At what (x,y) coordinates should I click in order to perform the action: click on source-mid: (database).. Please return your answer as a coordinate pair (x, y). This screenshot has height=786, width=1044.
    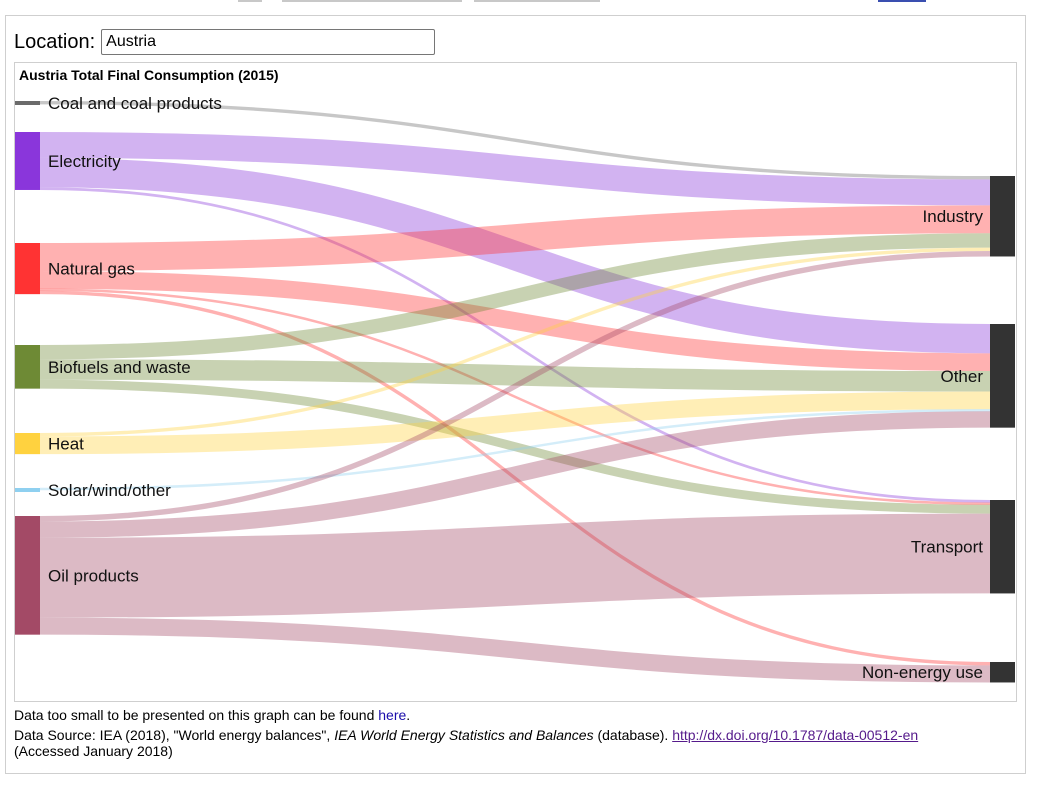
    Looking at the image, I should click on (633, 735).